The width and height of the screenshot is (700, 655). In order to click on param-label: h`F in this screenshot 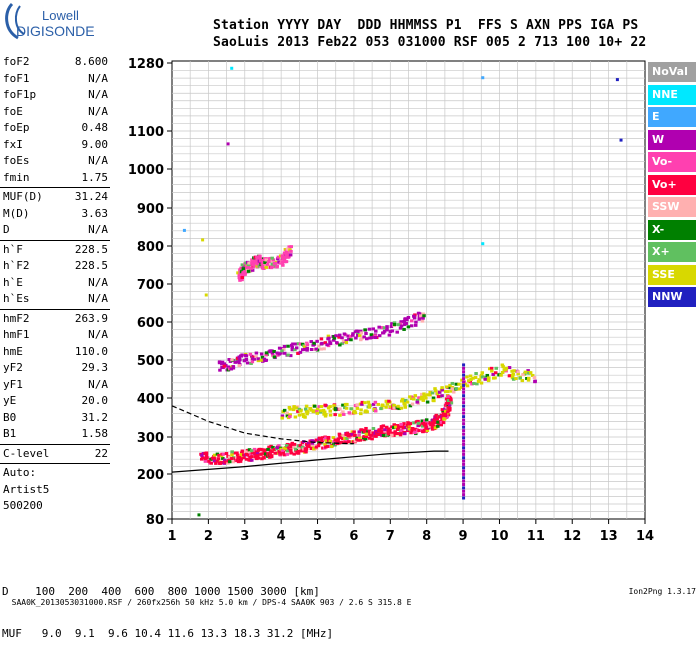, I will do `click(13, 249)`.